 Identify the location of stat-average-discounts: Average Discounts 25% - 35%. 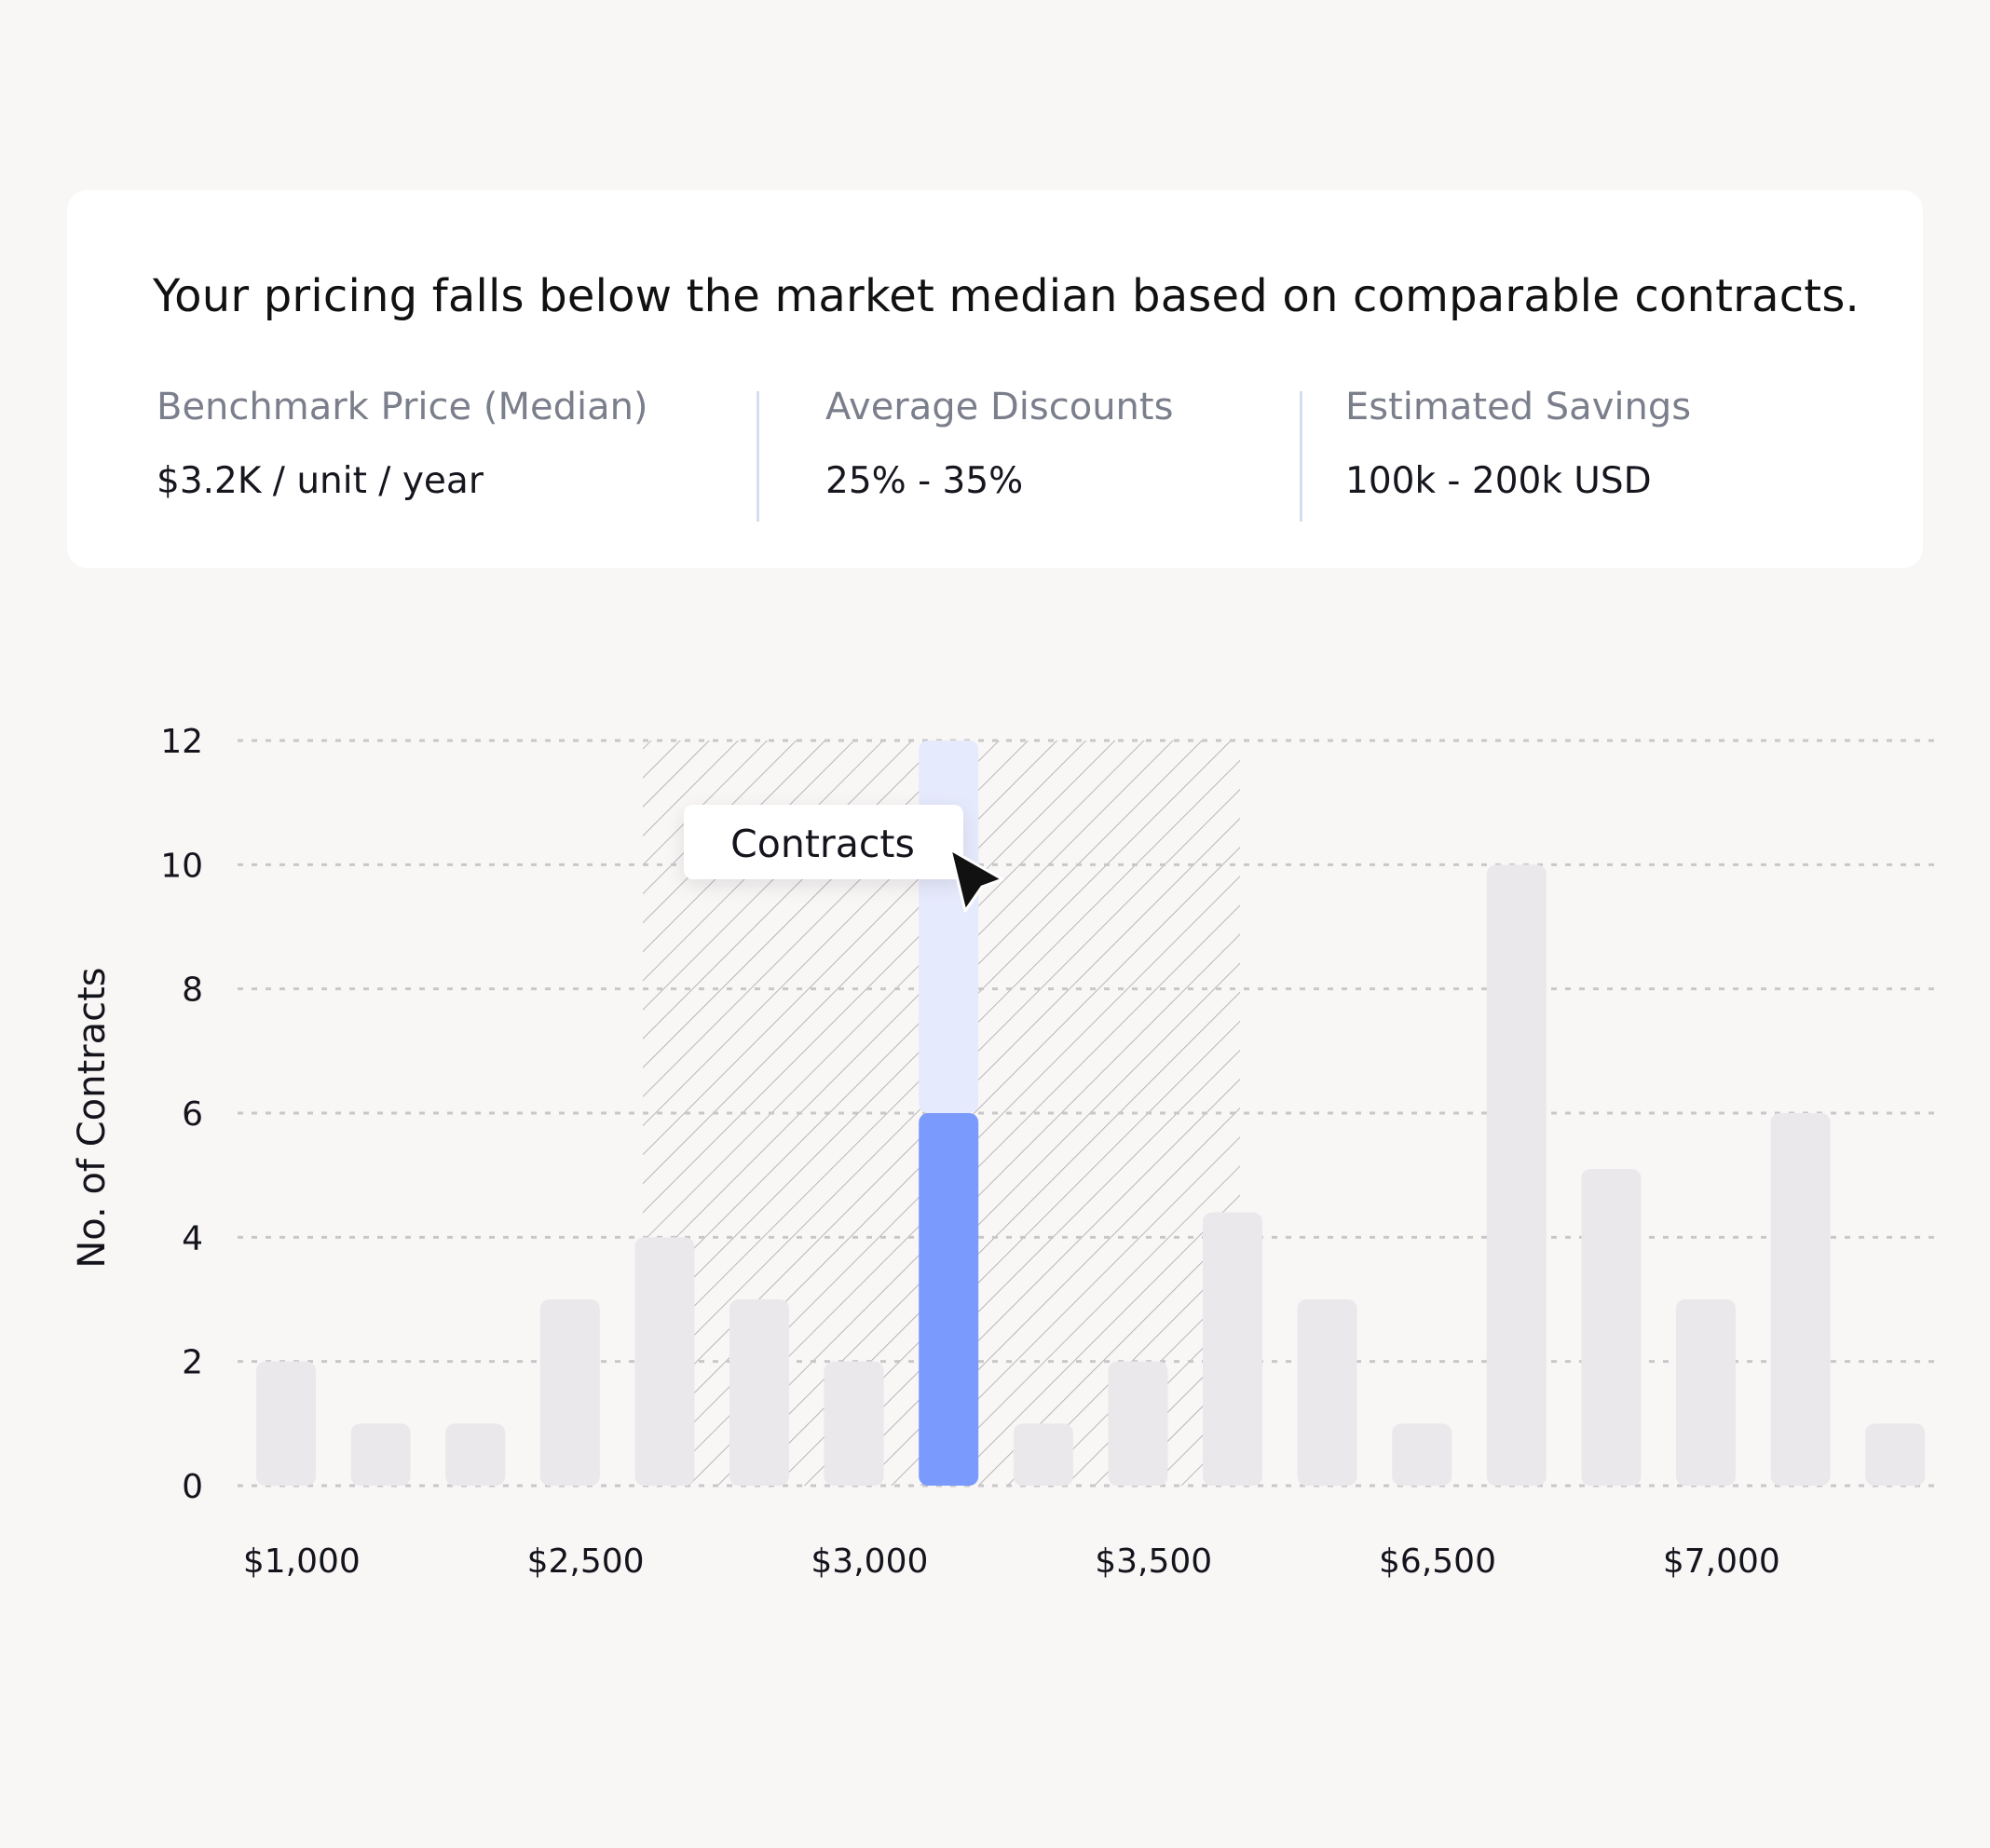
(999, 444).